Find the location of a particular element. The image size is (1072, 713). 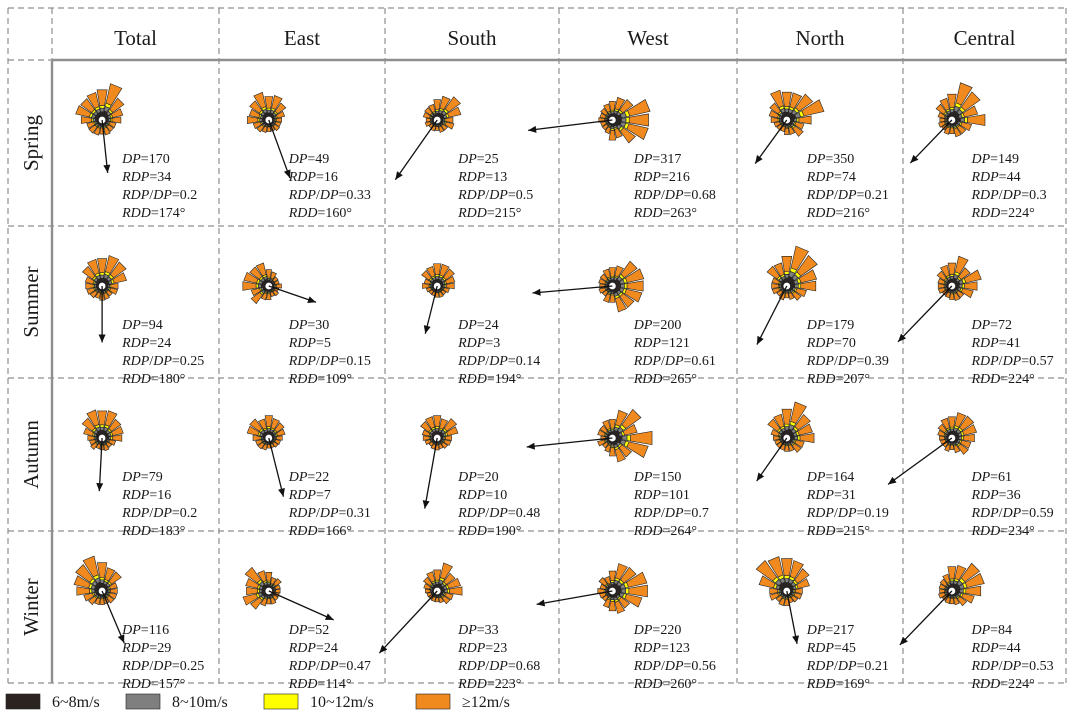

stat-rdp: RDP=44 is located at coordinates (995, 648).